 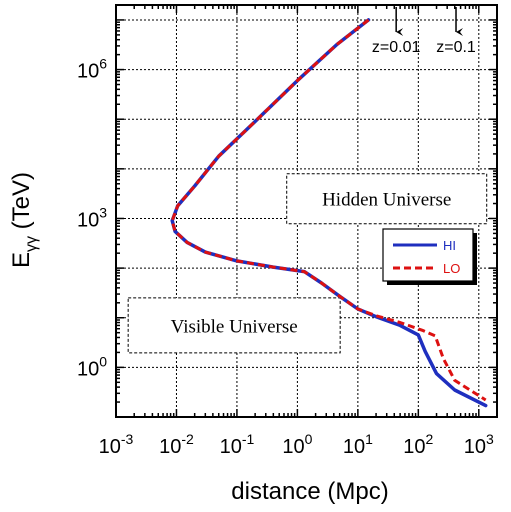 I want to click on x-tick-label: 10¹, so click(x=358, y=444).